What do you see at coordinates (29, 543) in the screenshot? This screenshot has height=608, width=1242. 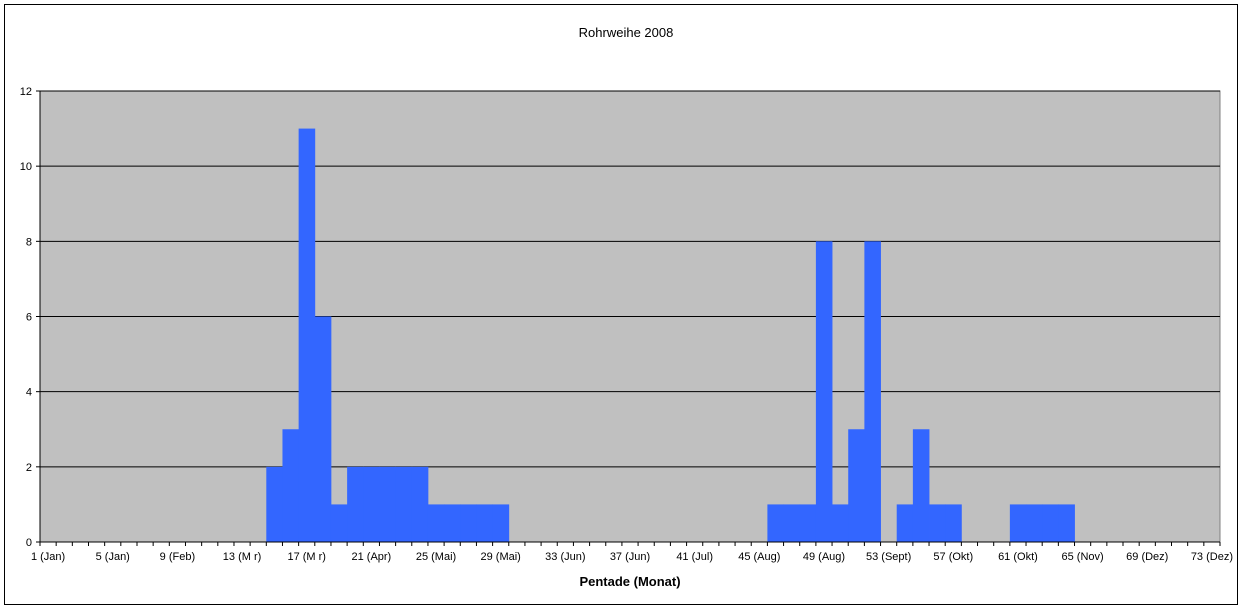 I see `y-tick-label: 0` at bounding box center [29, 543].